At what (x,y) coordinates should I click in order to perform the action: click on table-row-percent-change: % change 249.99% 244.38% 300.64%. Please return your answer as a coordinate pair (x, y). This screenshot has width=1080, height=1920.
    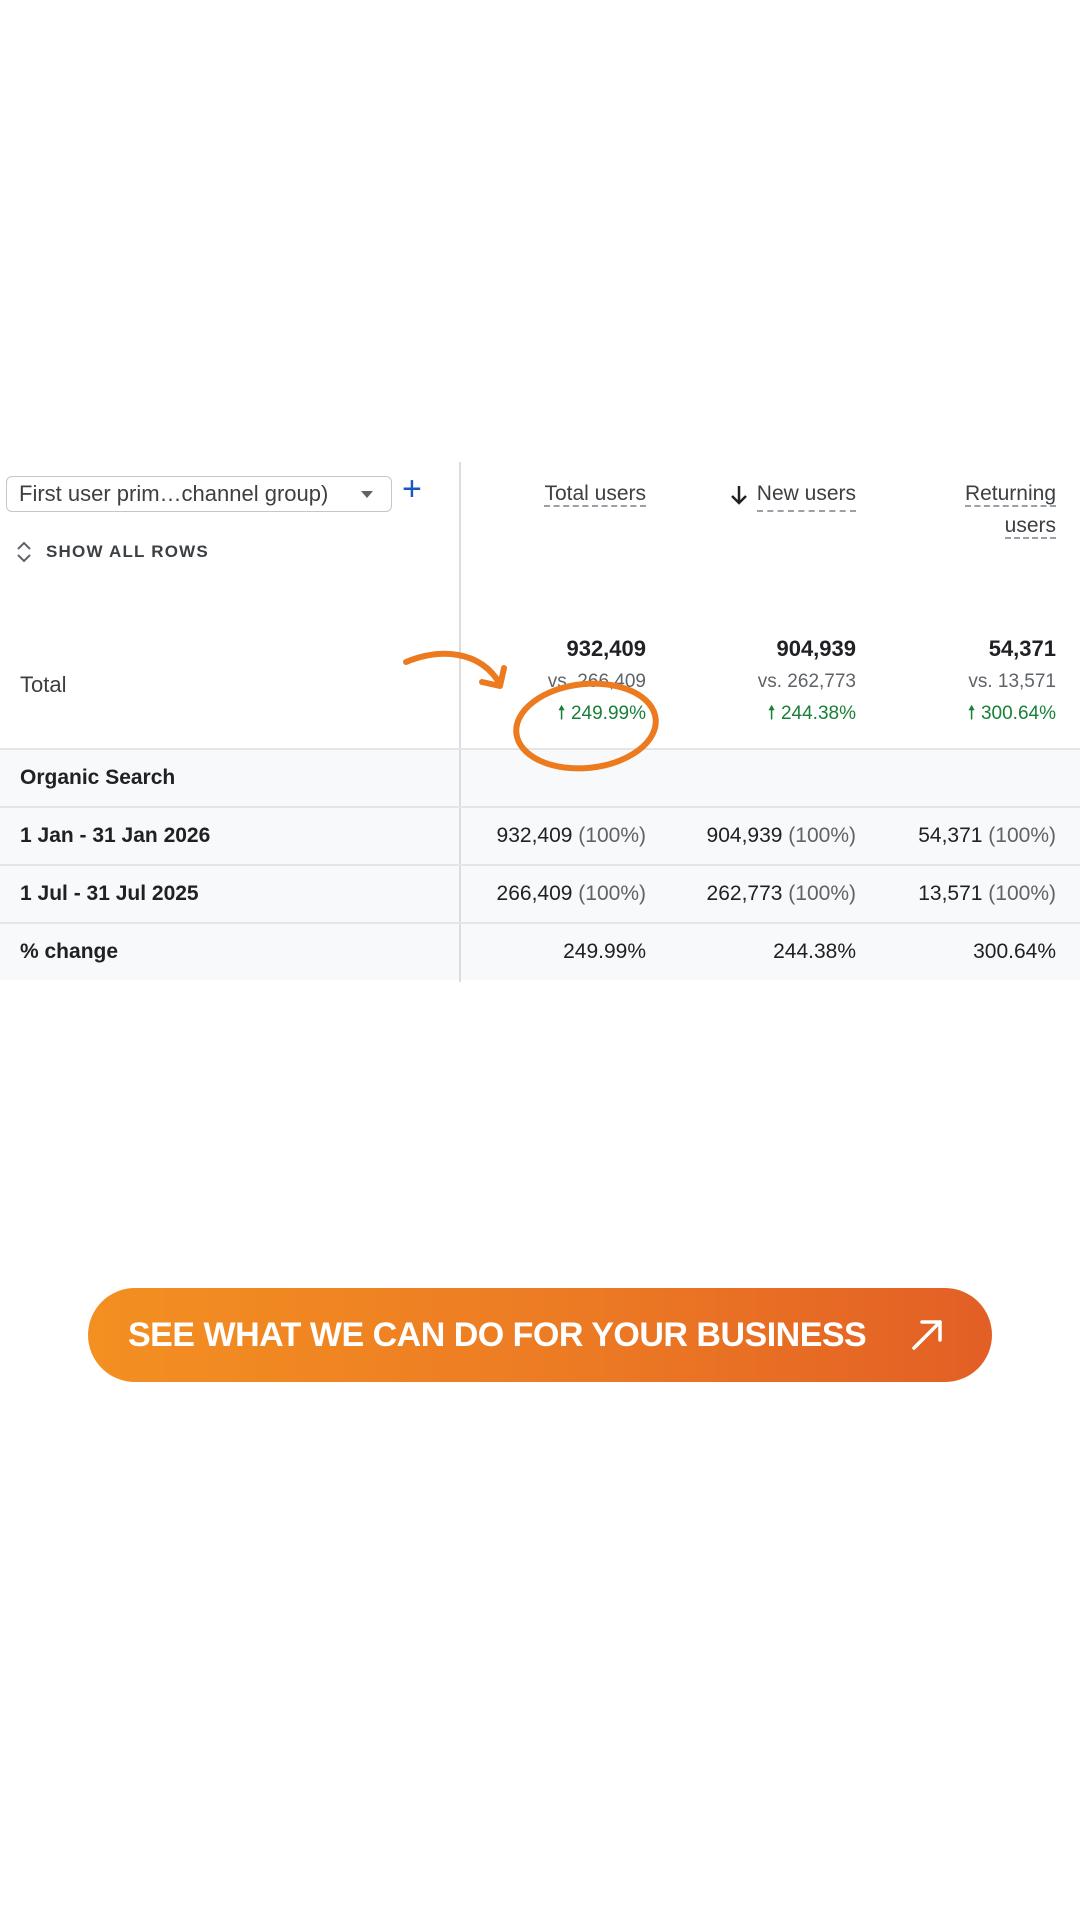
    Looking at the image, I should click on (540, 951).